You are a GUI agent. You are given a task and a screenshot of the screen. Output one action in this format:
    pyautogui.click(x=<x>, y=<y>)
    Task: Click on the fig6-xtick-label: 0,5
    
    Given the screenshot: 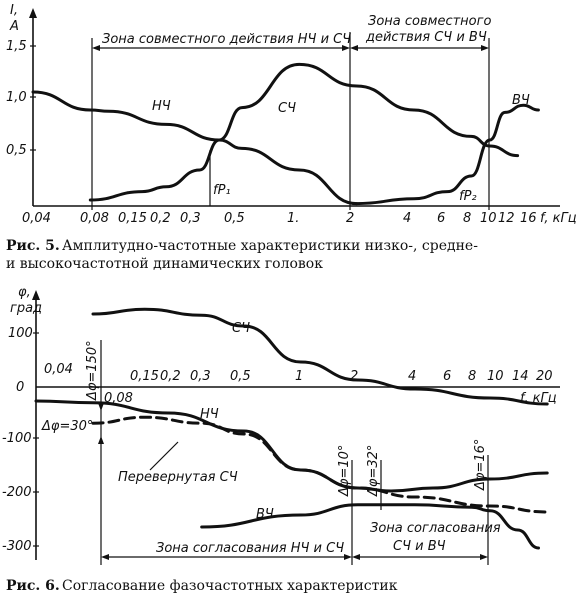 What is the action you would take?
    pyautogui.click(x=240, y=376)
    